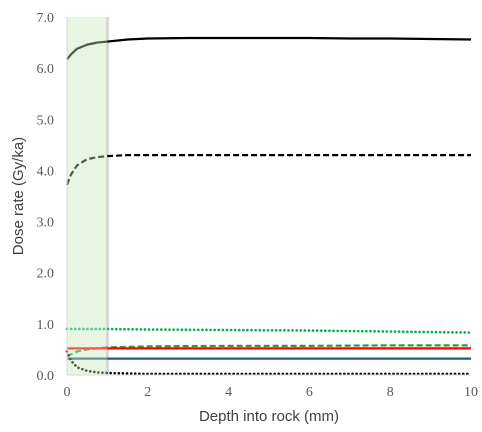 The width and height of the screenshot is (482, 432). I want to click on y-tick-label: 0.0, so click(46, 376).